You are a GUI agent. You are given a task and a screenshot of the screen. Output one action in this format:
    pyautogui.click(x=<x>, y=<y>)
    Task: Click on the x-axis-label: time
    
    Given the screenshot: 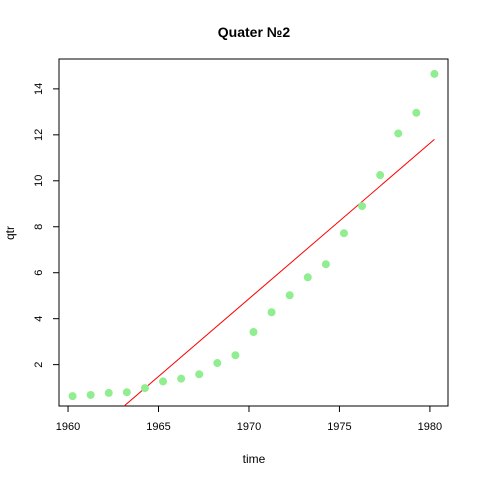 What is the action you would take?
    pyautogui.click(x=254, y=459)
    